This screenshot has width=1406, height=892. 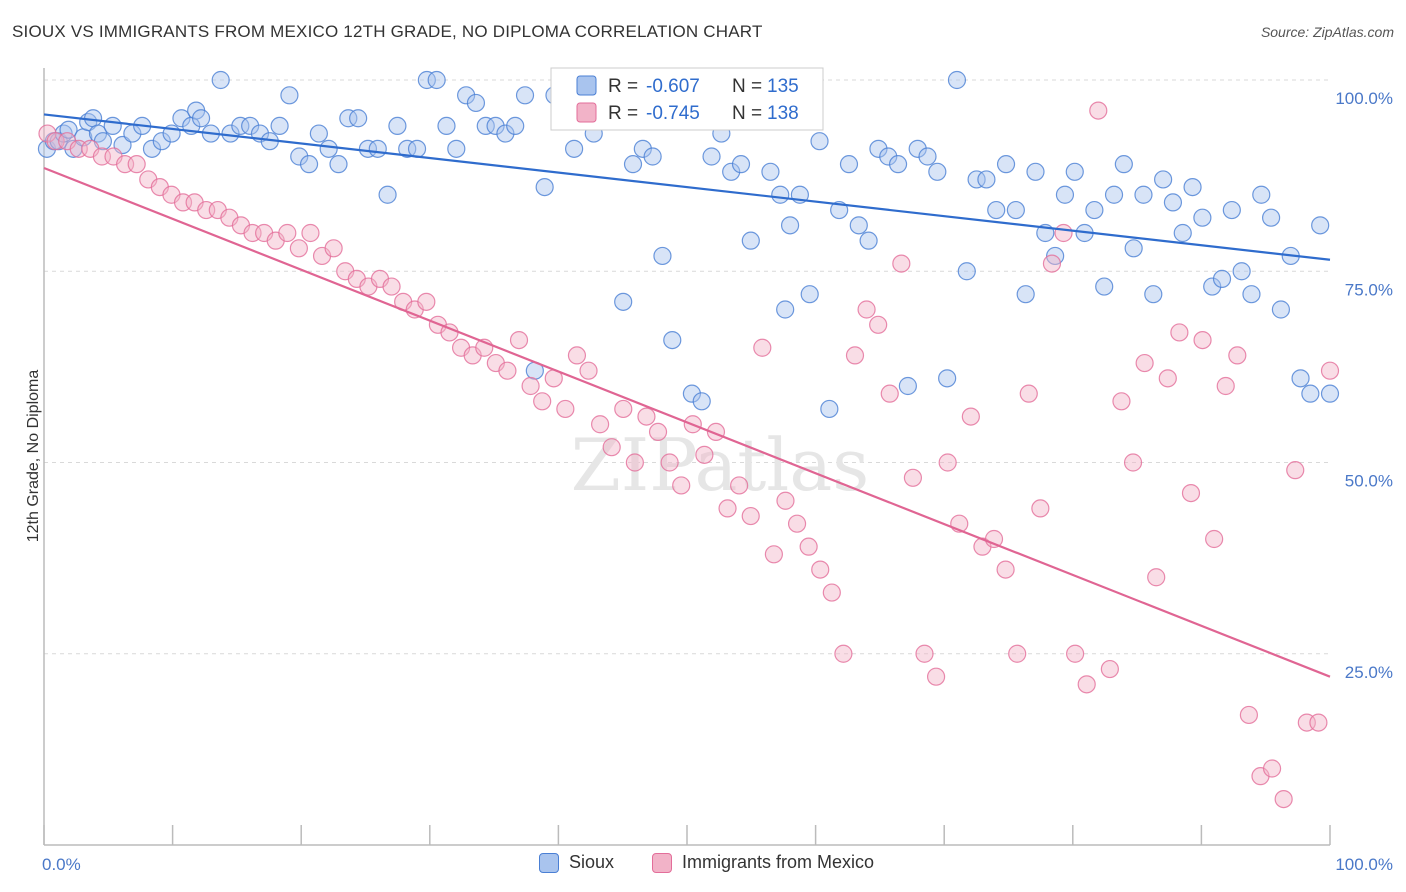 What do you see at coordinates (623, 113) in the screenshot?
I see `legend-r-label-2: R =` at bounding box center [623, 113].